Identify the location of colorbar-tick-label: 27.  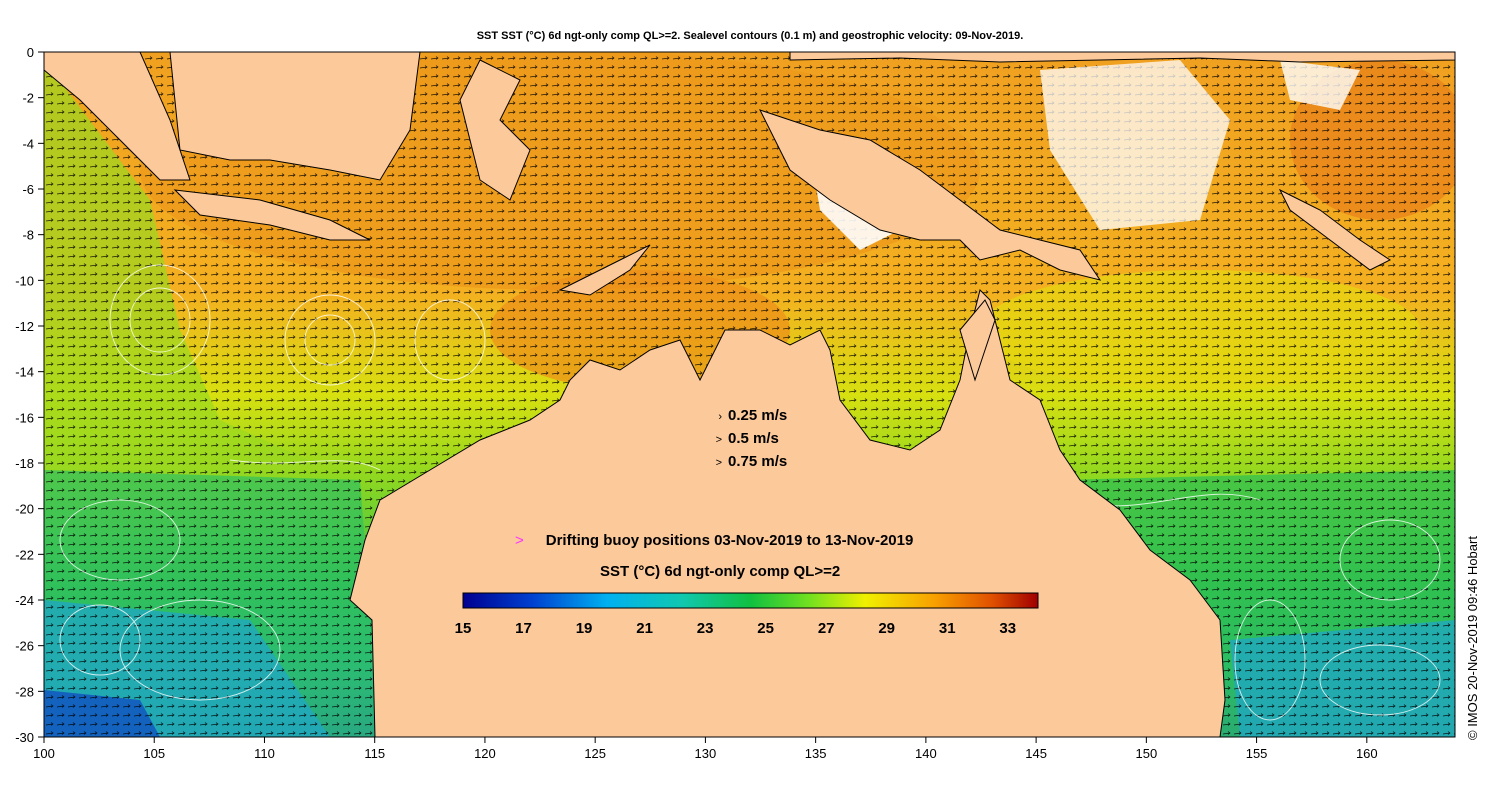
(826, 628).